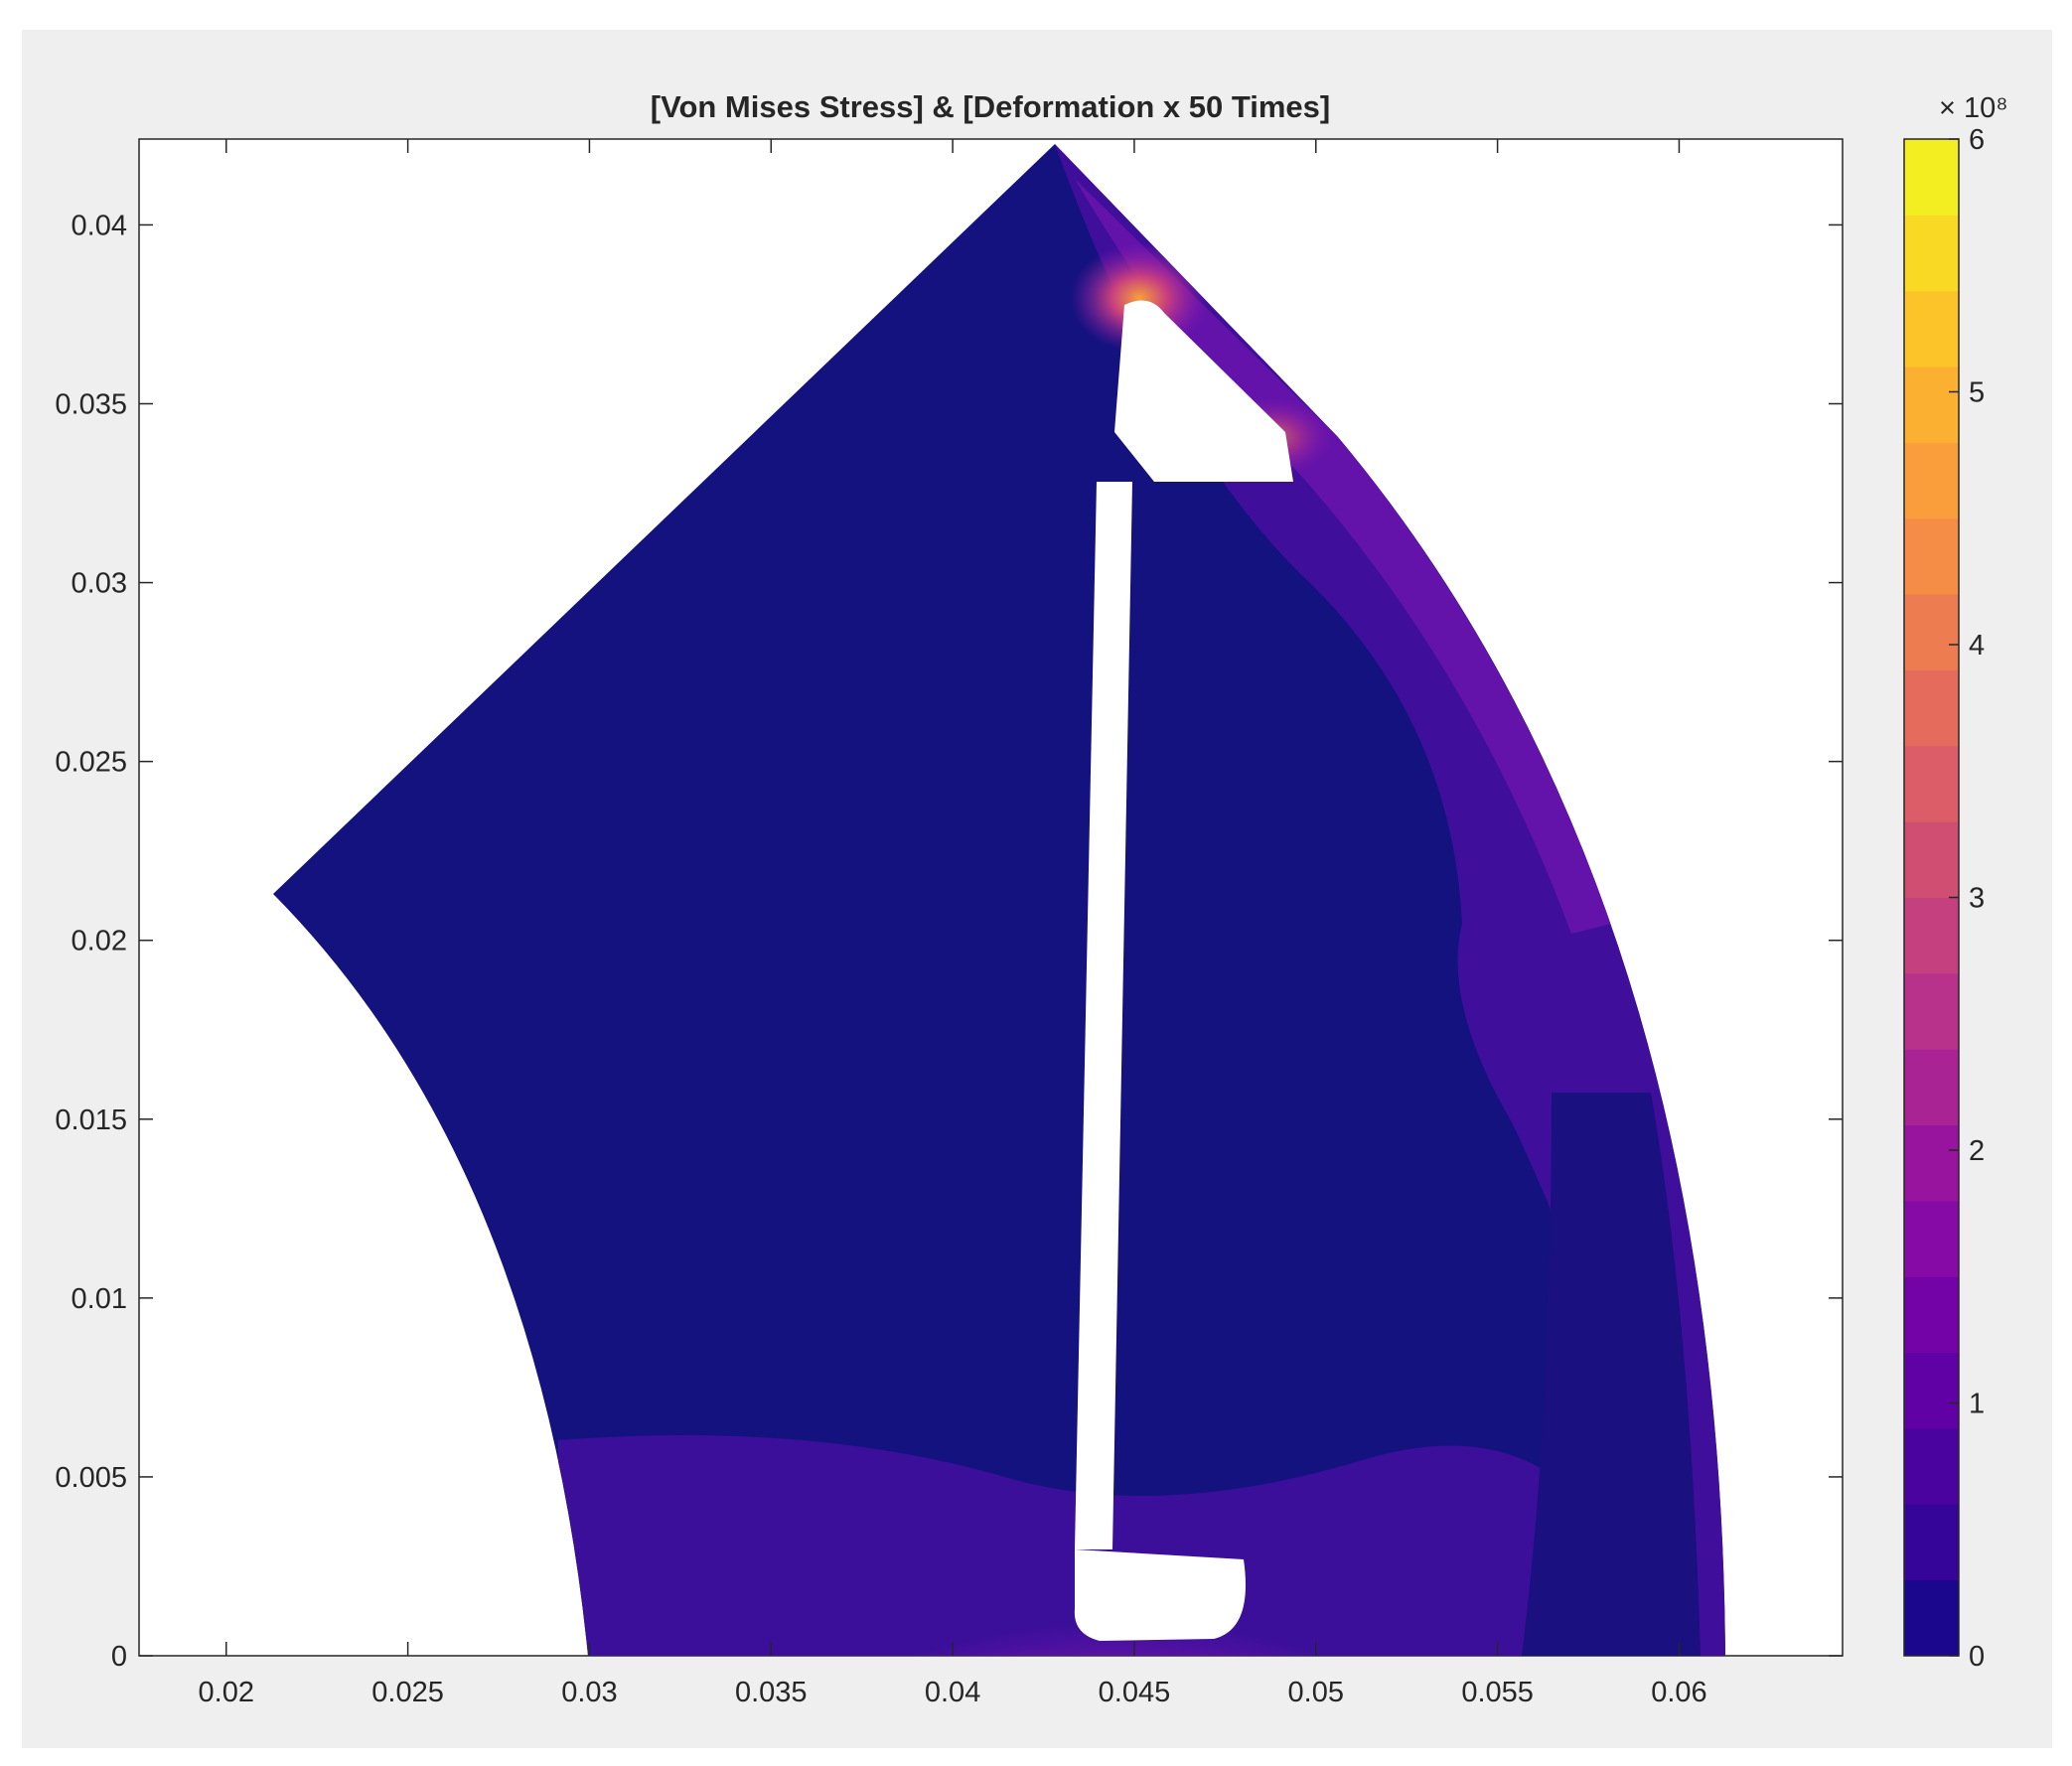 This screenshot has height=1766, width=2072. Describe the element at coordinates (91, 1478) in the screenshot. I see `y-tick-label: 0.005` at that location.